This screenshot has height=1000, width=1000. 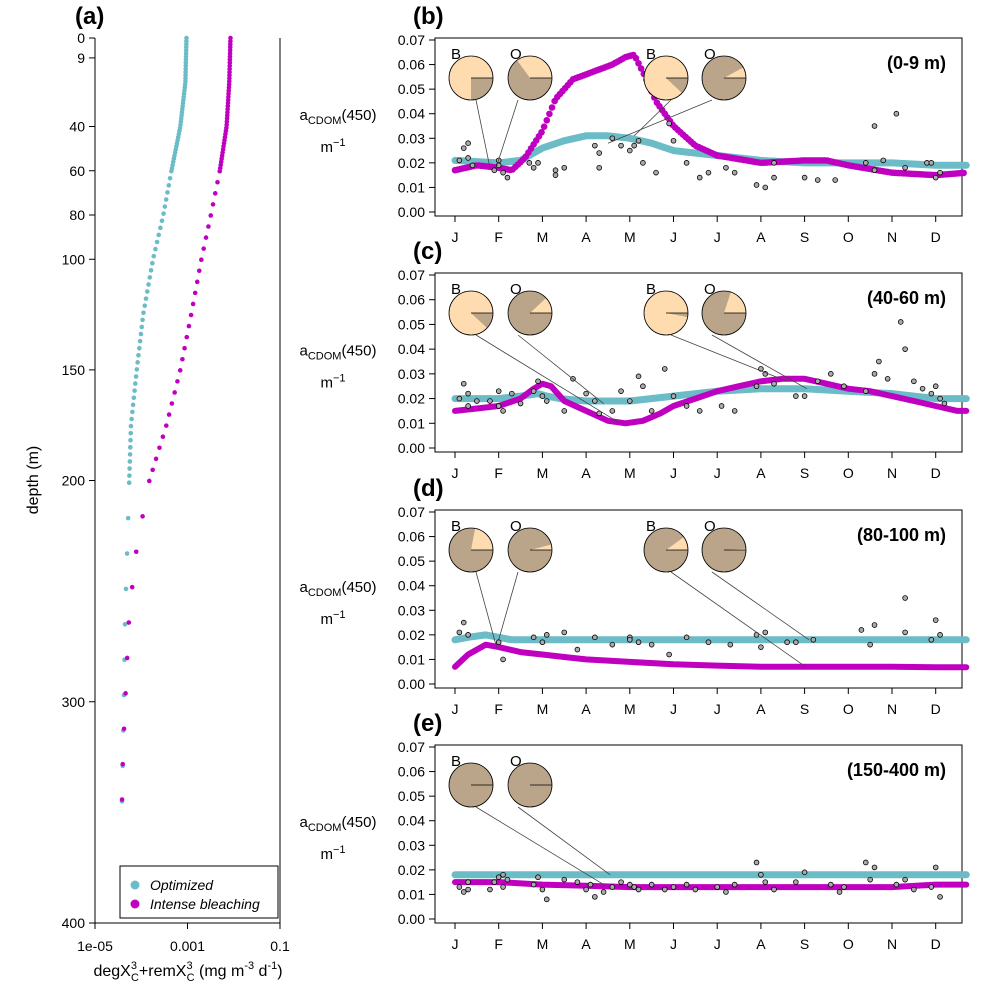 What do you see at coordinates (723, 549) in the screenshot?
I see `pie-dark-slice` at bounding box center [723, 549].